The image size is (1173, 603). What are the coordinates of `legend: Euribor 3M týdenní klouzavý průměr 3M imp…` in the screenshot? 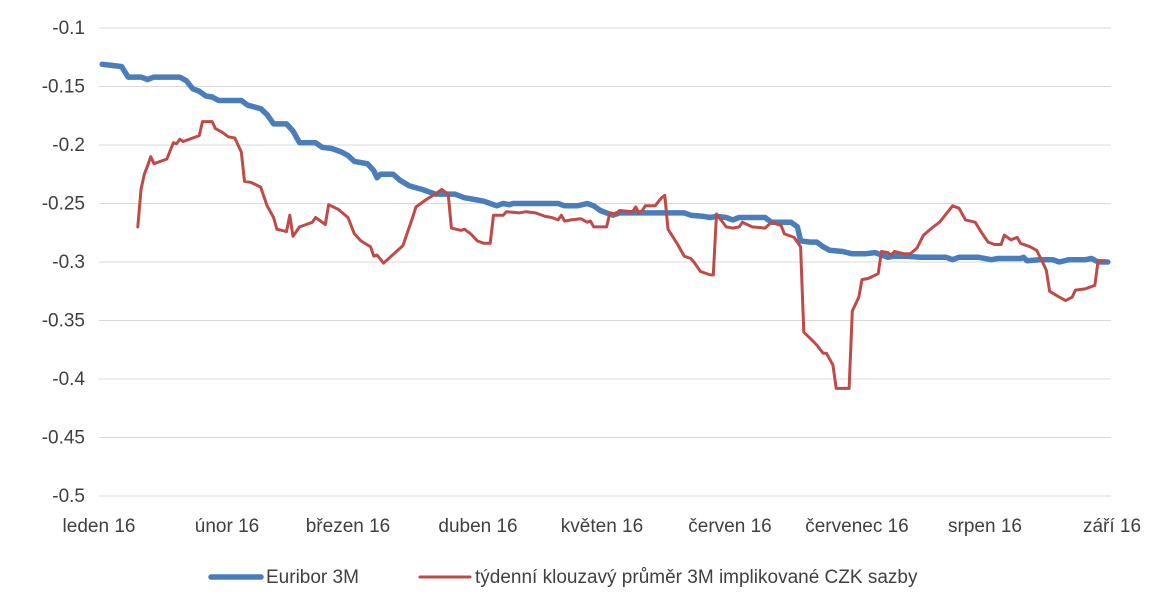 It's located at (563, 577).